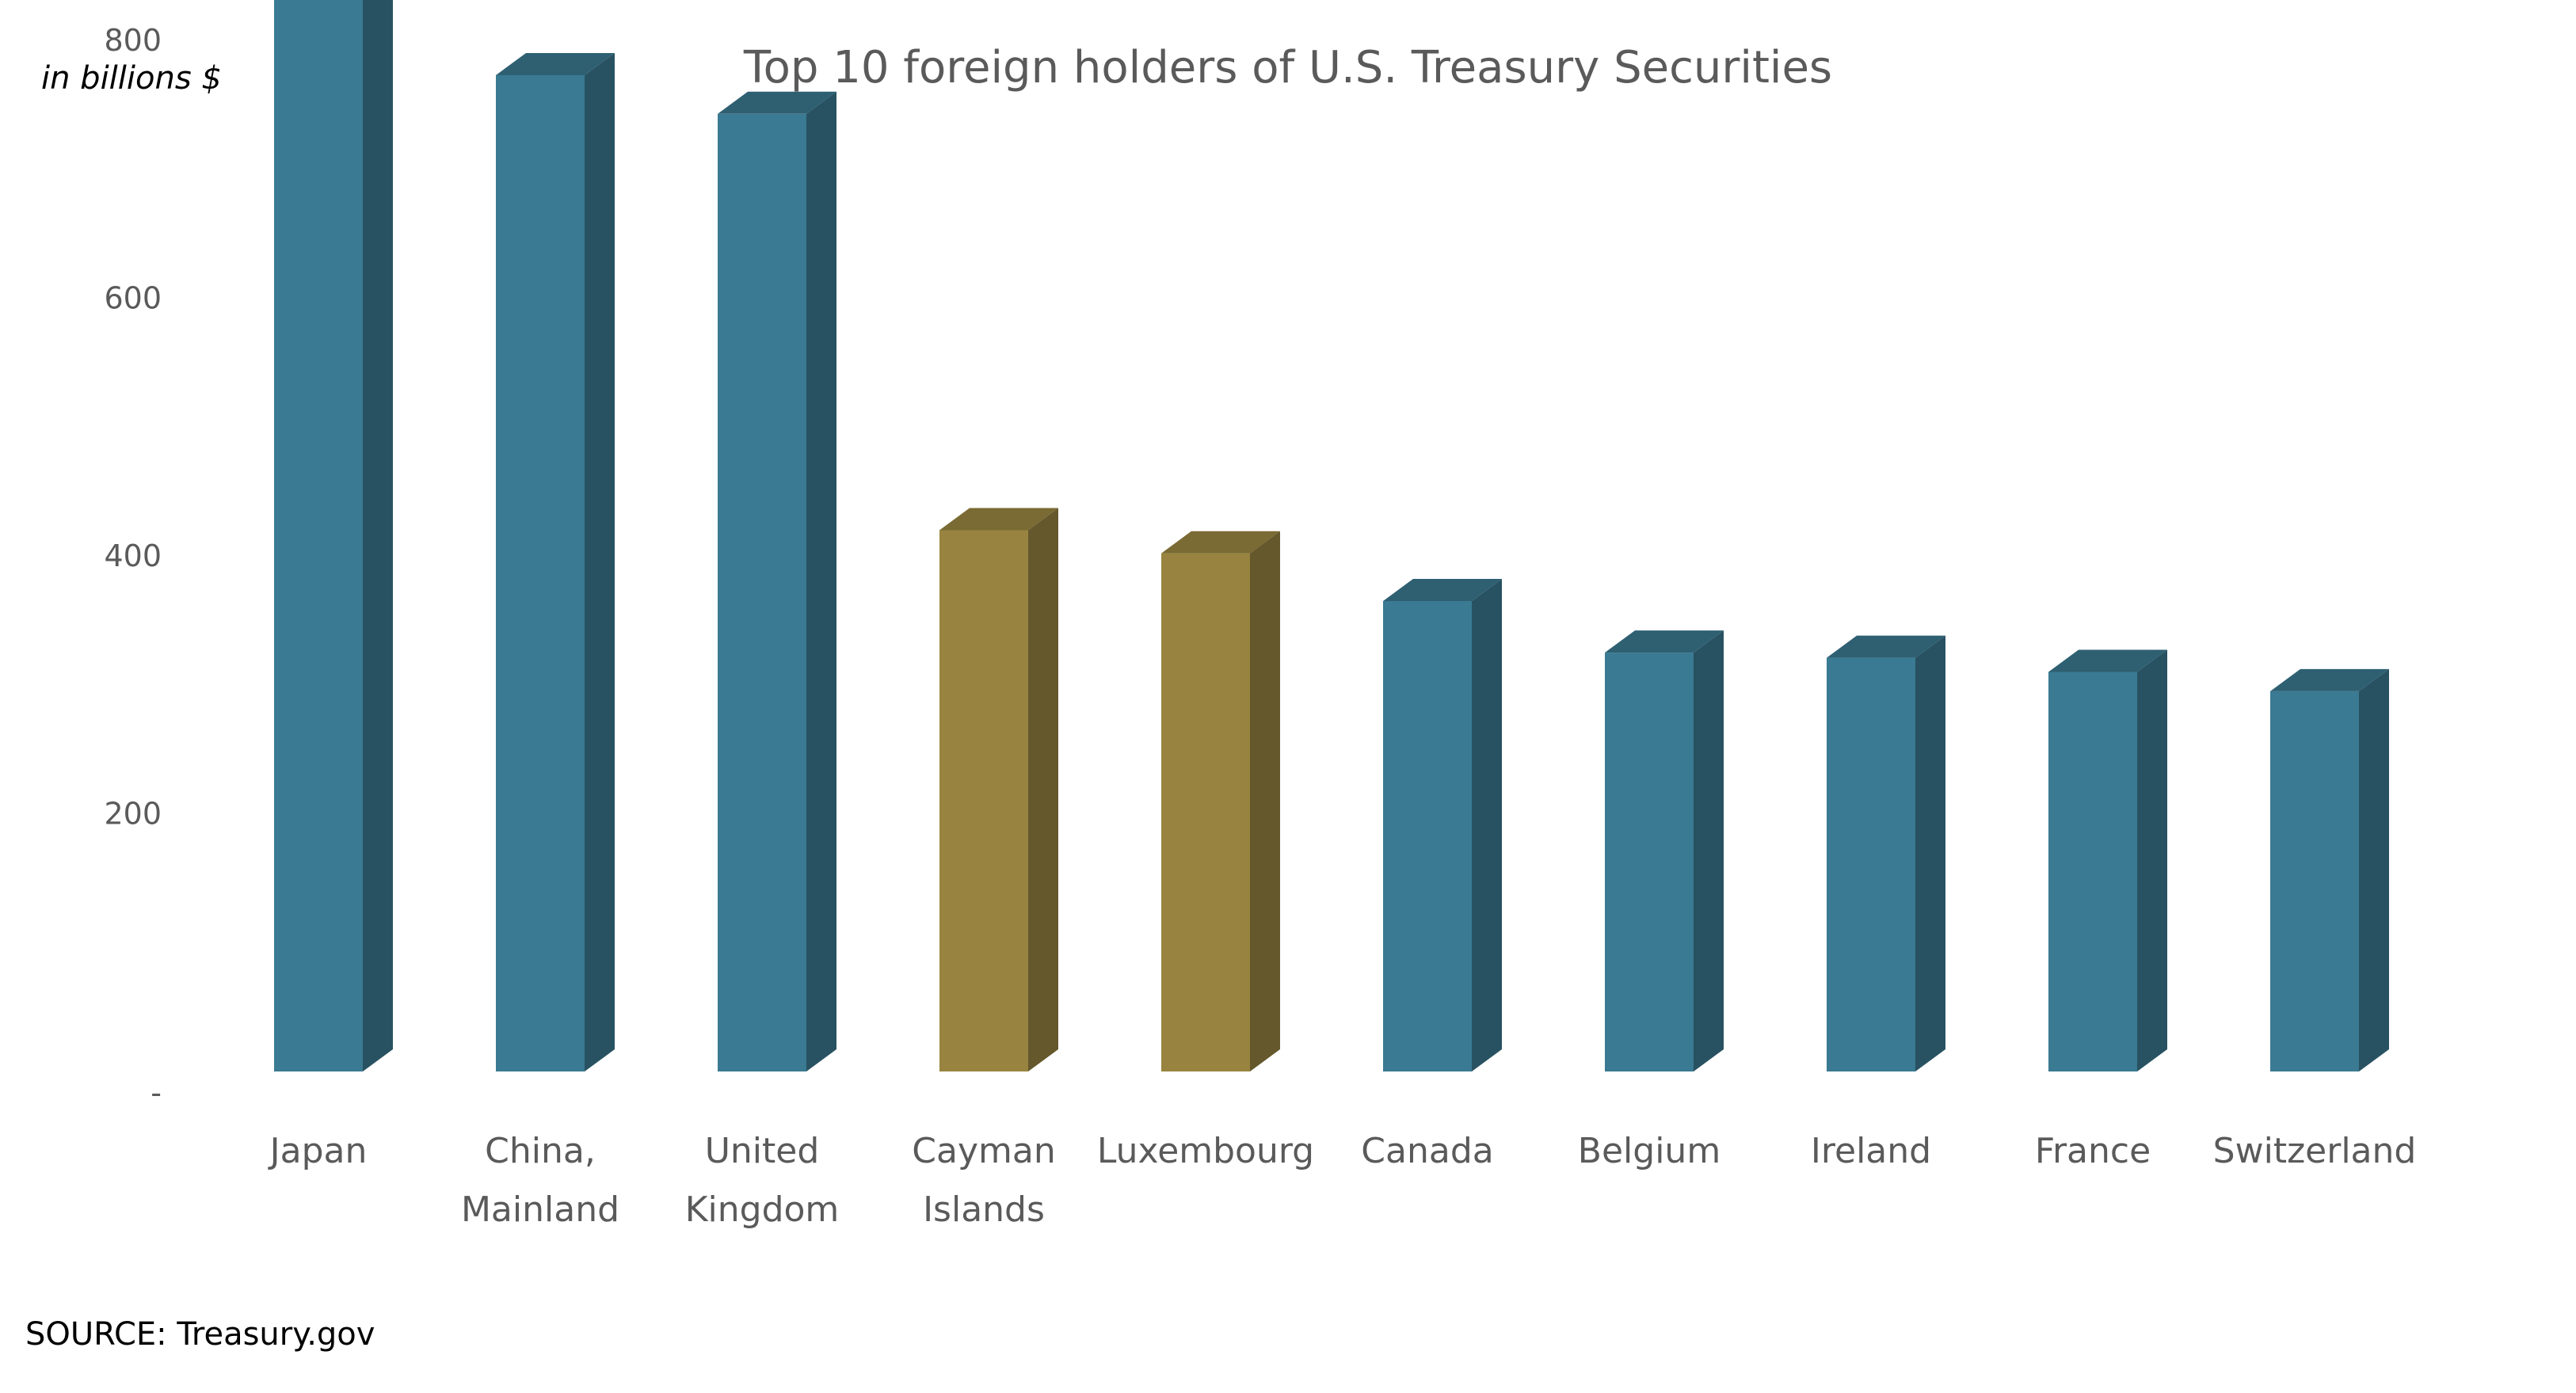 The image size is (2576, 1393). I want to click on x-tick-label: Kingdom, so click(763, 1209).